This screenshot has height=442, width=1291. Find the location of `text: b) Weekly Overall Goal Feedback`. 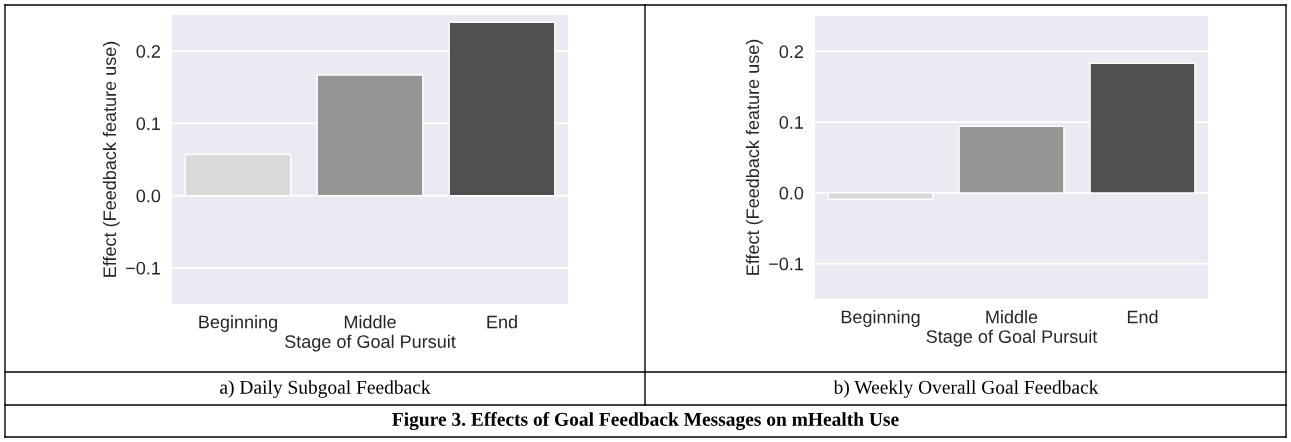

text: b) Weekly Overall Goal Feedback is located at coordinates (966, 389).